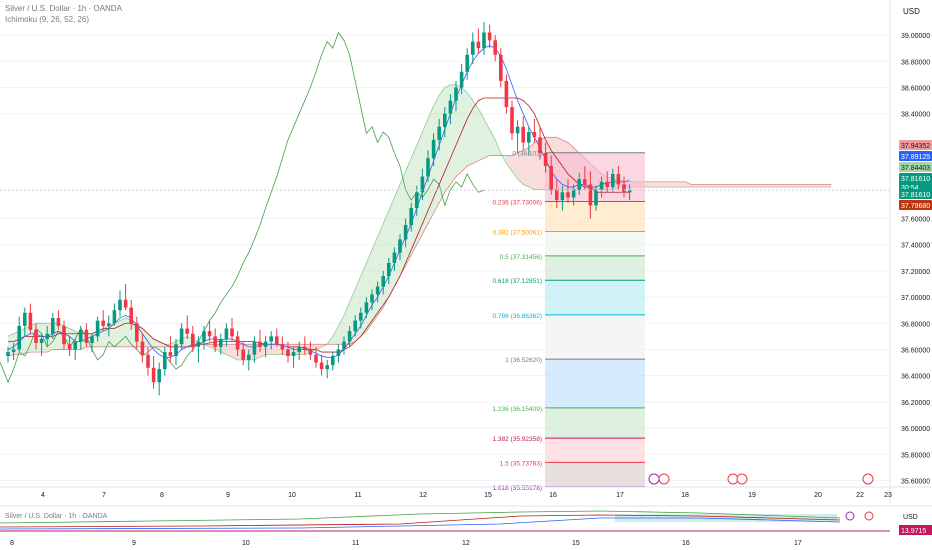  Describe the element at coordinates (355, 543) in the screenshot. I see `subpane-time-tick: 11` at that location.